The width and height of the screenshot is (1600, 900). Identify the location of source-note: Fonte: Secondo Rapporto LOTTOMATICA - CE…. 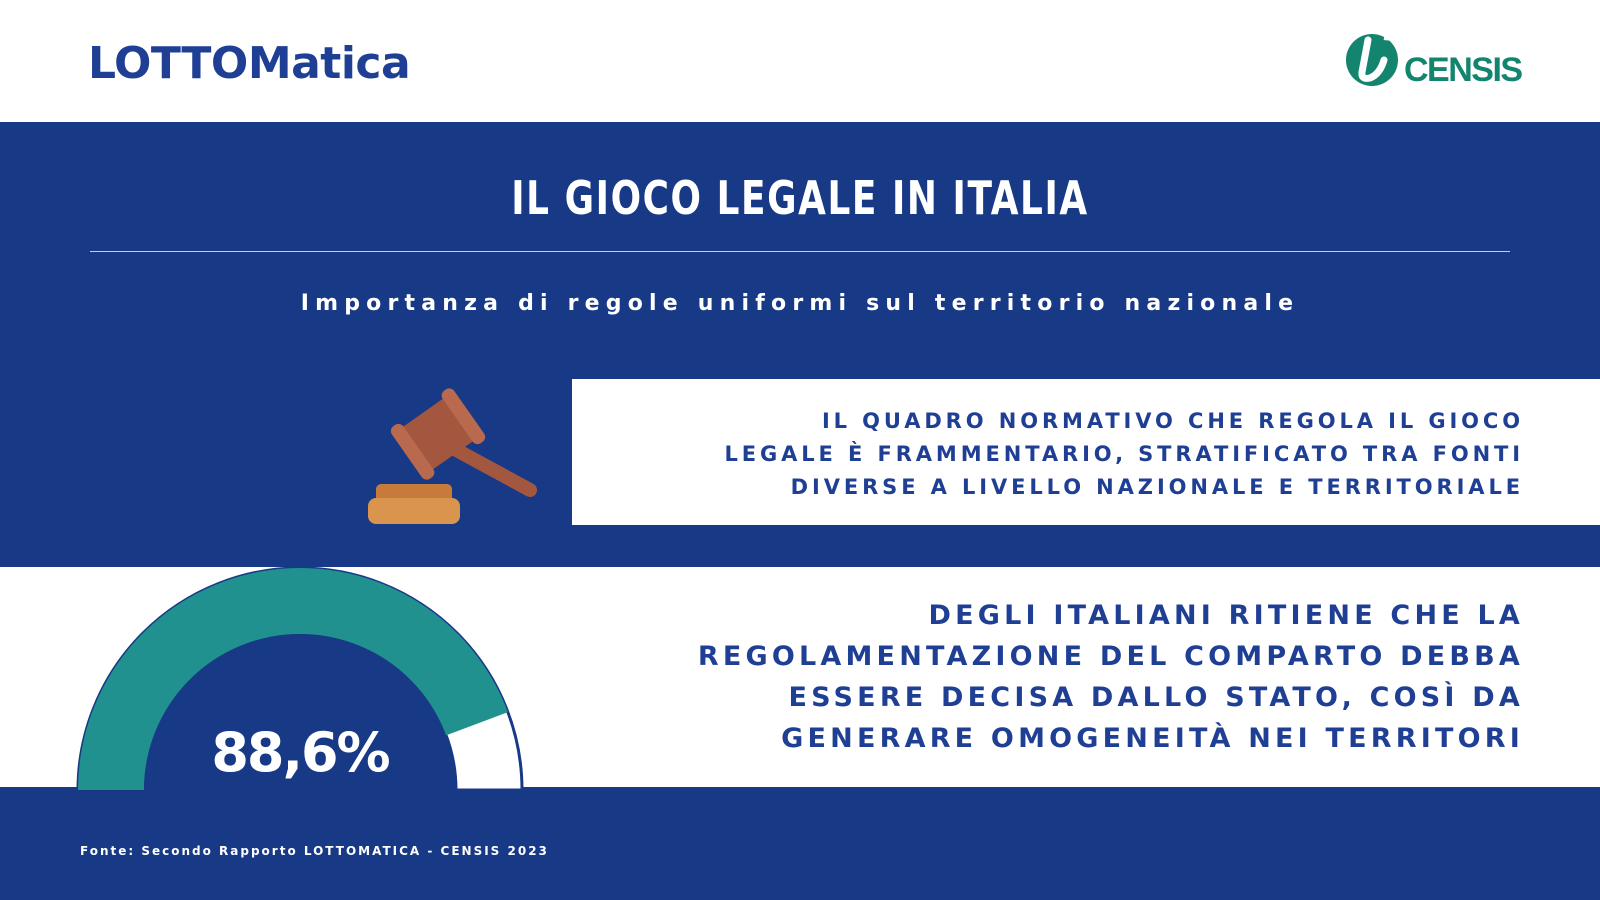
(314, 851).